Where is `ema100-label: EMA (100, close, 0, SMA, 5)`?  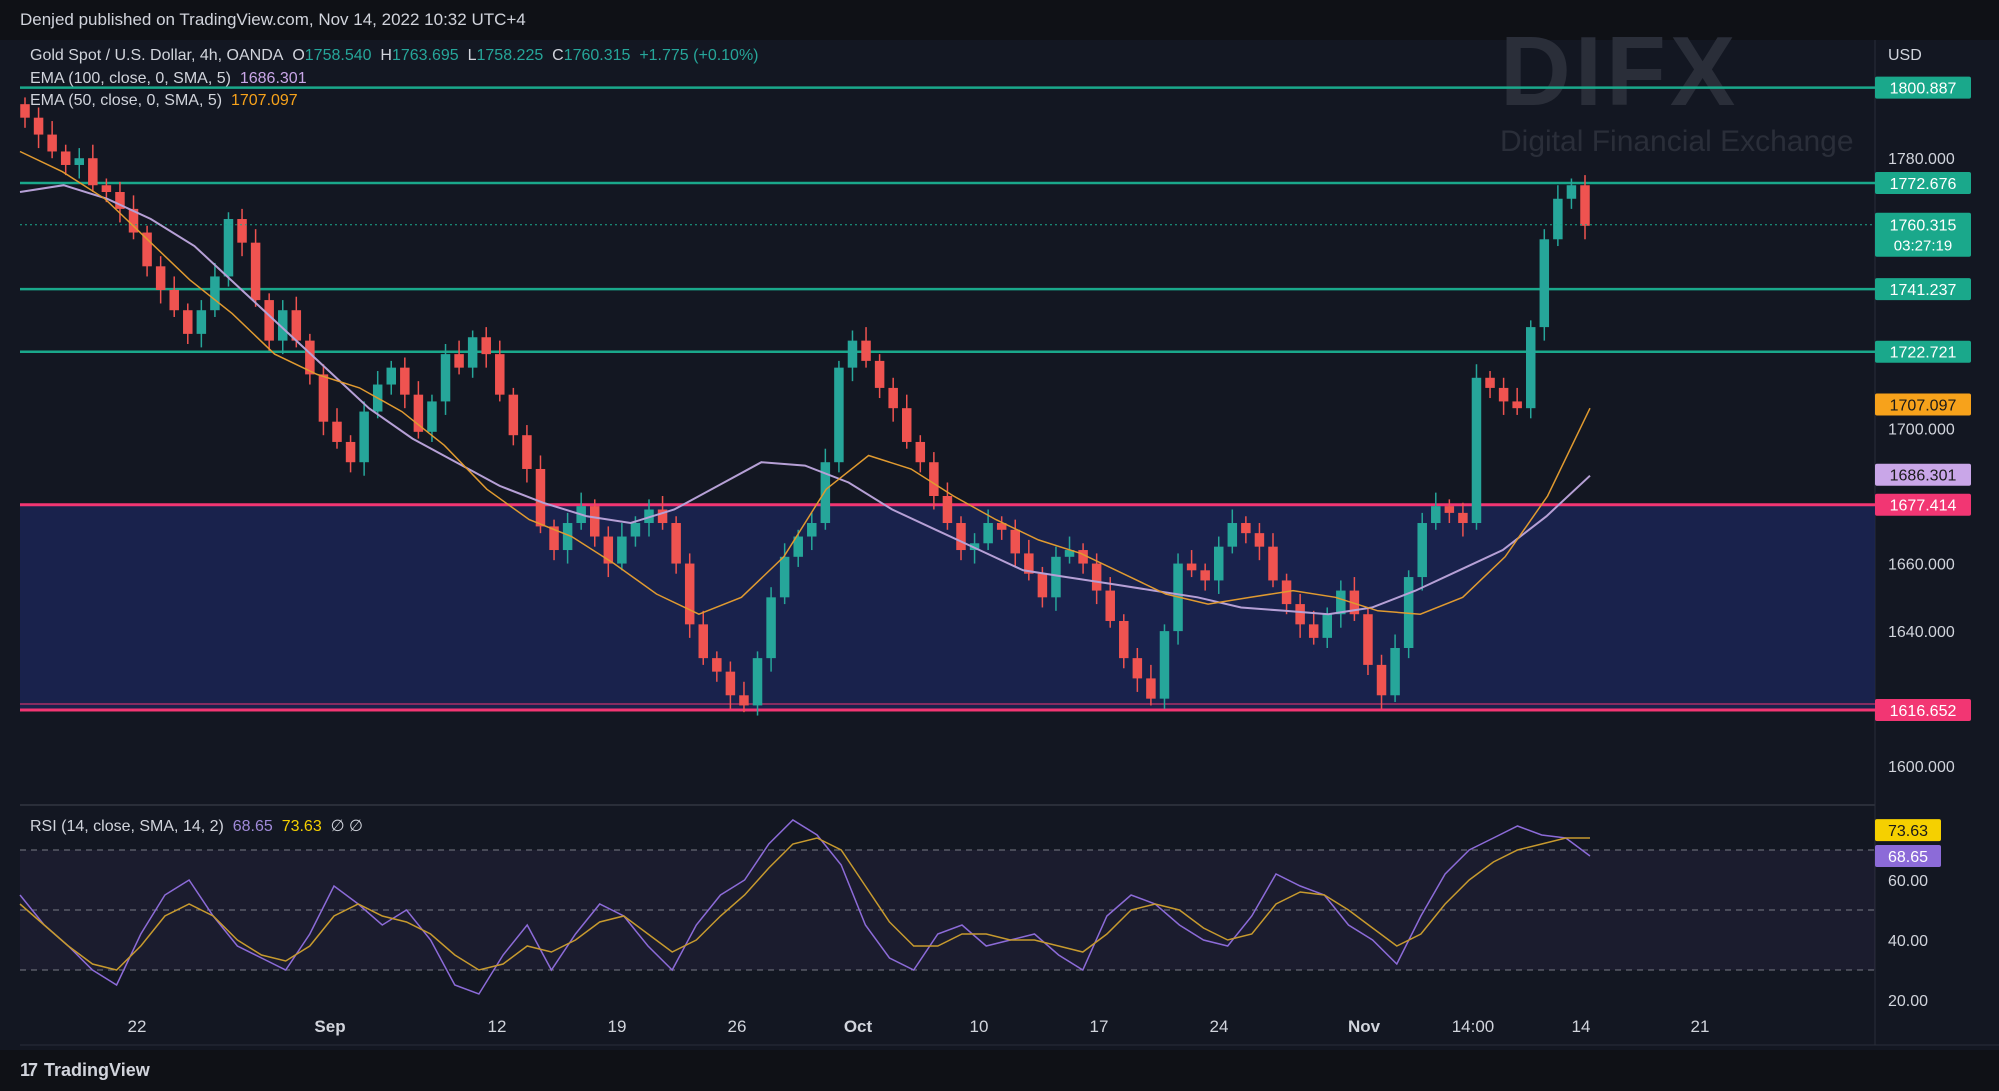
ema100-label: EMA (100, close, 0, SMA, 5) is located at coordinates (130, 78).